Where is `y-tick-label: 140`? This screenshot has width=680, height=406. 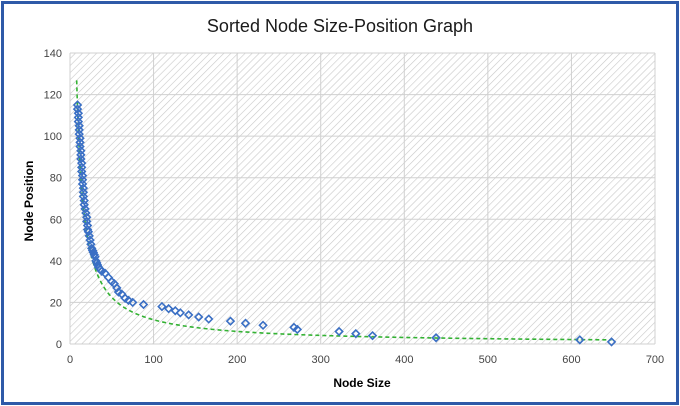 y-tick-label: 140 is located at coordinates (53, 54).